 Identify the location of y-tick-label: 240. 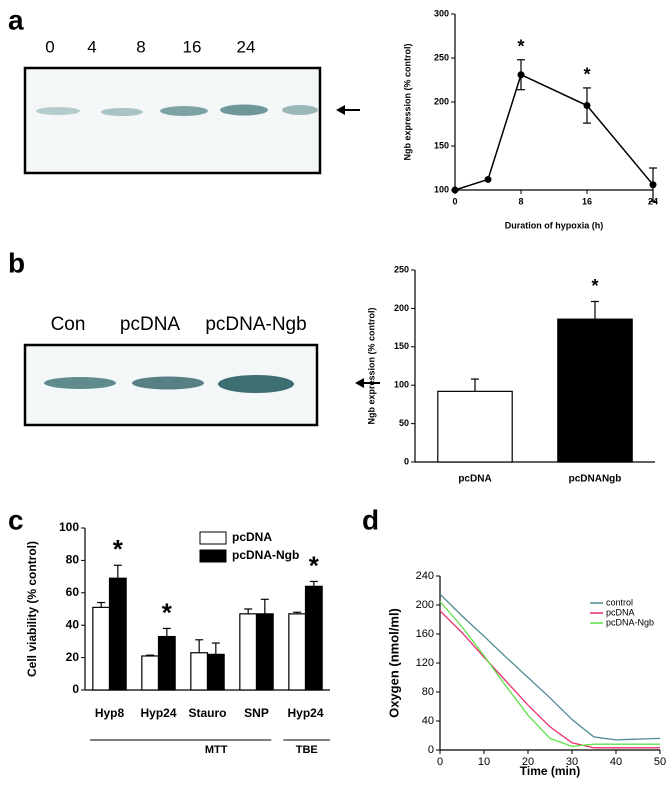
(425, 576).